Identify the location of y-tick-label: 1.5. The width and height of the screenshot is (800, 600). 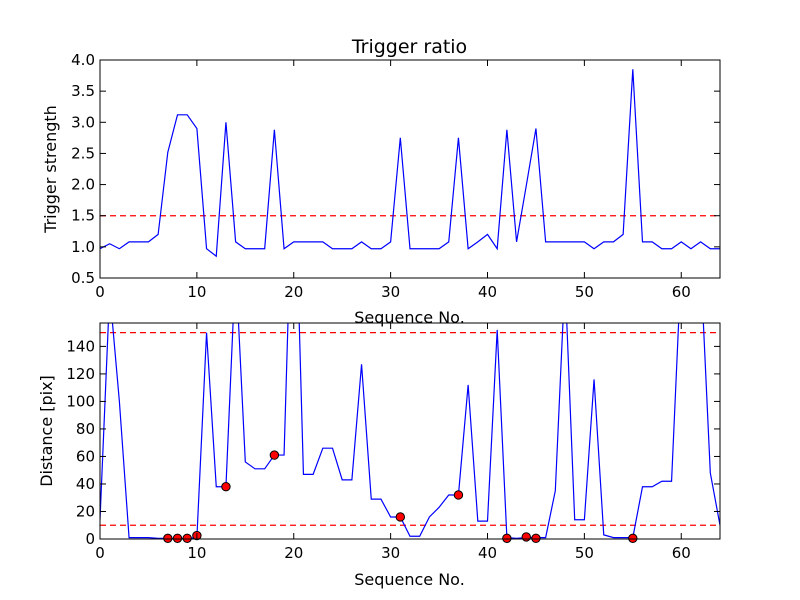
(83, 216).